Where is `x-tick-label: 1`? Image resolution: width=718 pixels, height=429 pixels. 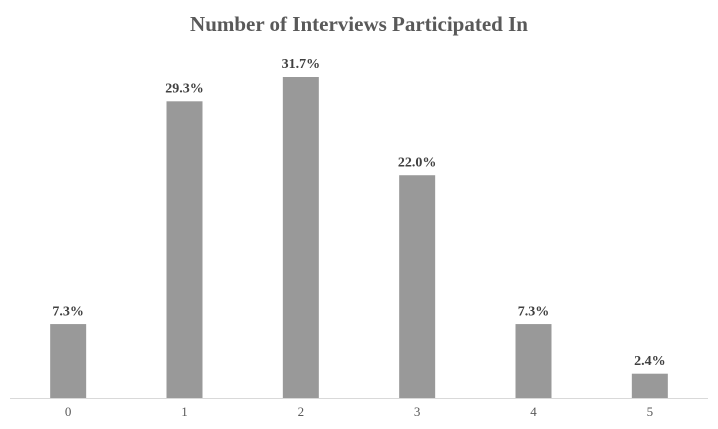
x-tick-label: 1 is located at coordinates (184, 411).